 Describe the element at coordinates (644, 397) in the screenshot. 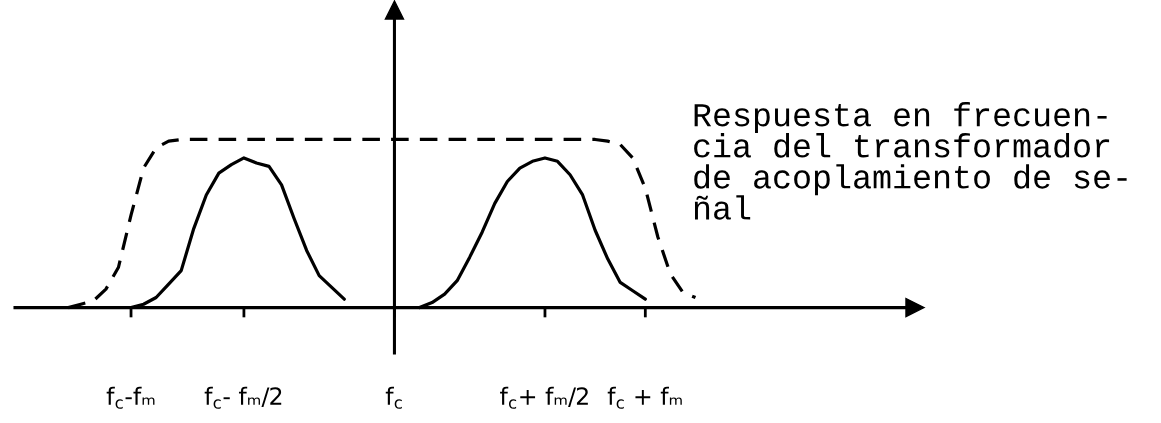

I see `x-tick-label: f$_{c}$ + fₘ` at that location.